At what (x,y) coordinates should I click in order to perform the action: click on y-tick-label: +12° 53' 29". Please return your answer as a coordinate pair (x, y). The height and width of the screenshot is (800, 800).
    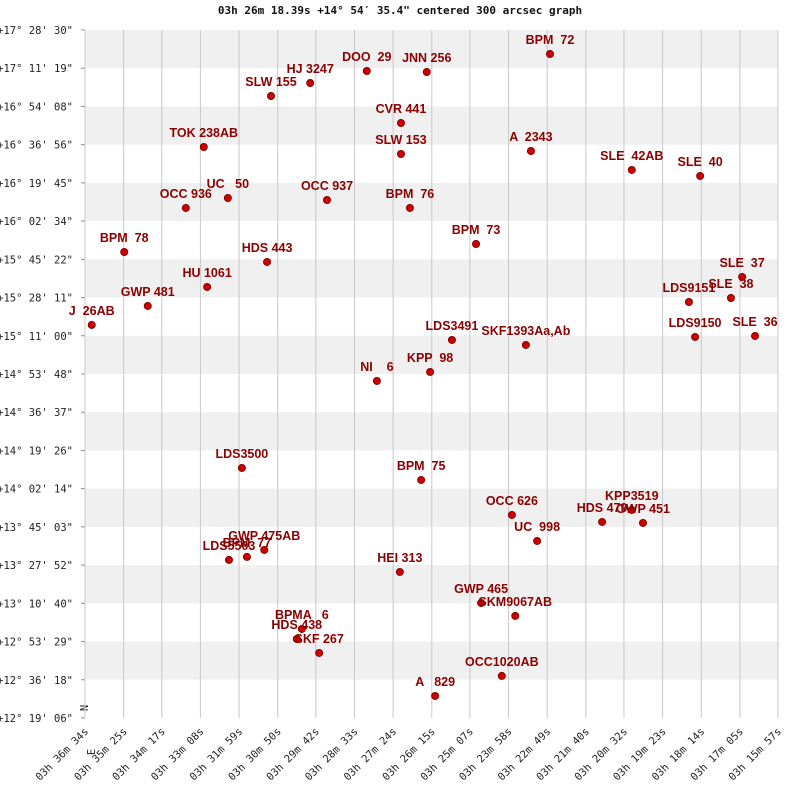
    Looking at the image, I should click on (36, 643).